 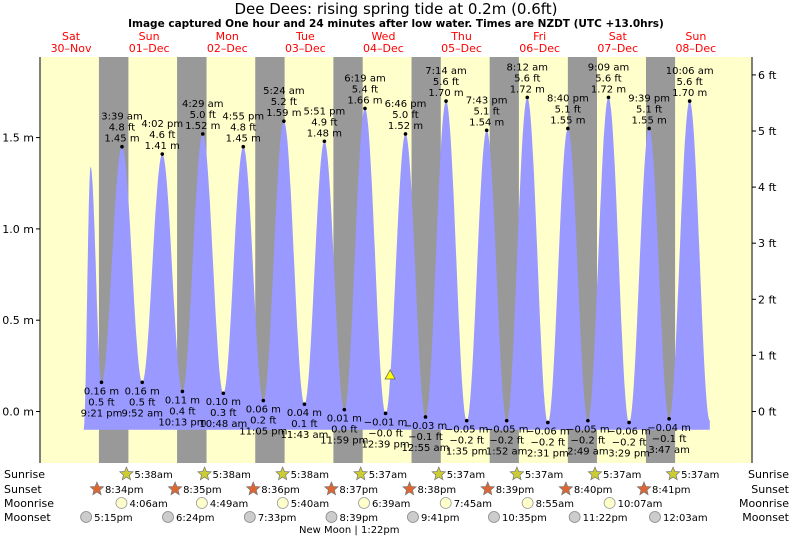 I want to click on right-tick-label: 4 ft, so click(x=767, y=187).